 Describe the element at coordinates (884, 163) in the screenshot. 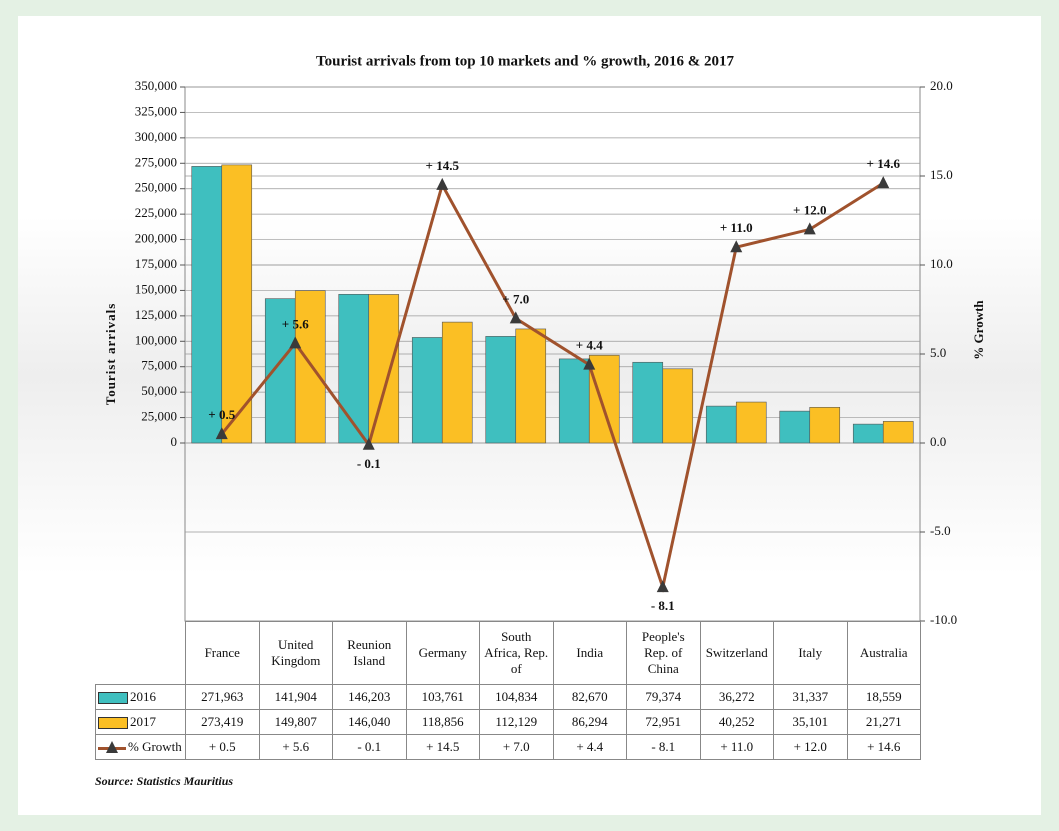

I see `data-label: + 14.6` at that location.